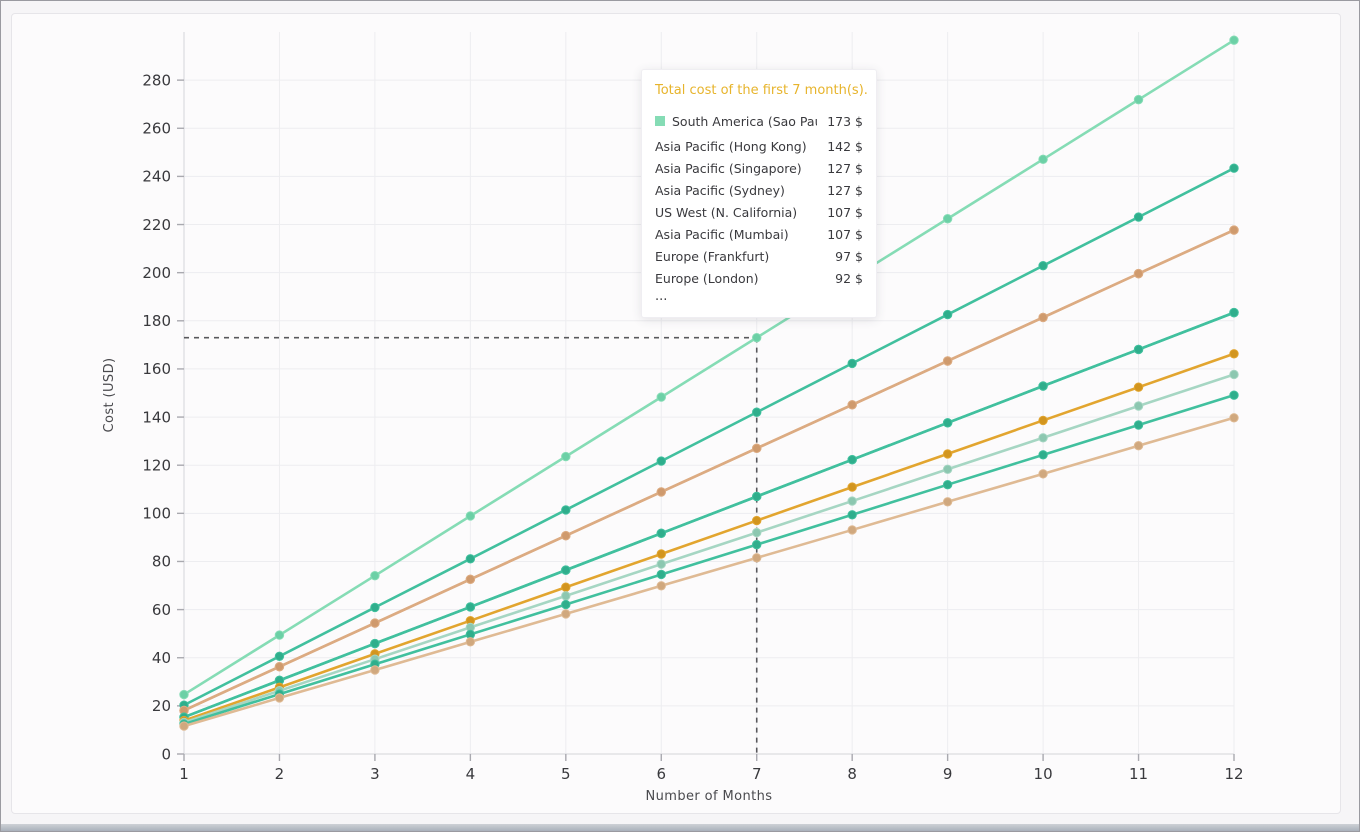 Image resolution: width=1360 pixels, height=832 pixels. I want to click on tooltip-series-value: 97 $, so click(849, 256).